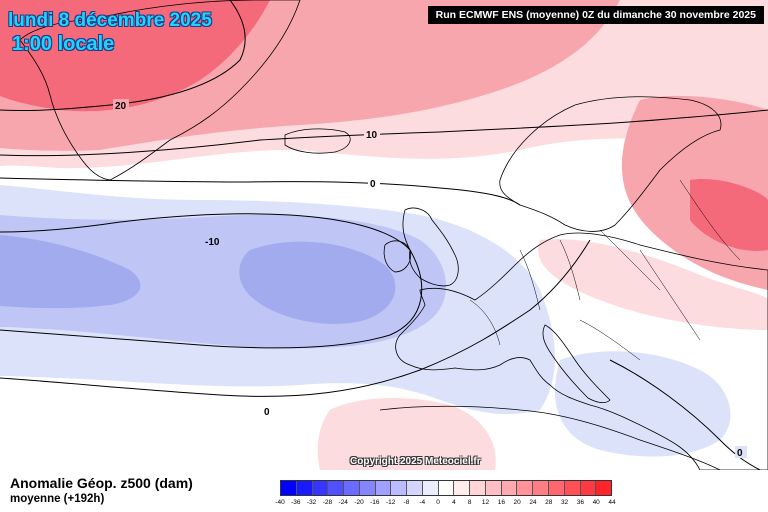 Image resolution: width=768 pixels, height=512 pixels. What do you see at coordinates (280, 502) in the screenshot?
I see `color-scale-tick-label: -40` at bounding box center [280, 502].